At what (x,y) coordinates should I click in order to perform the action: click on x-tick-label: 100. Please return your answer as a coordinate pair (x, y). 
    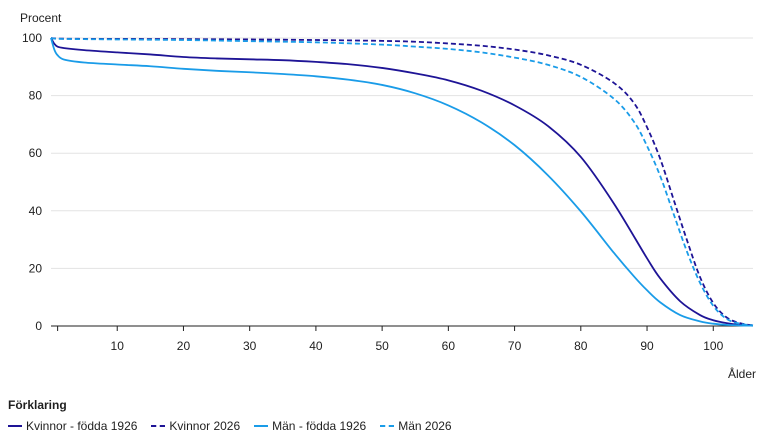
    Looking at the image, I should click on (713, 346).